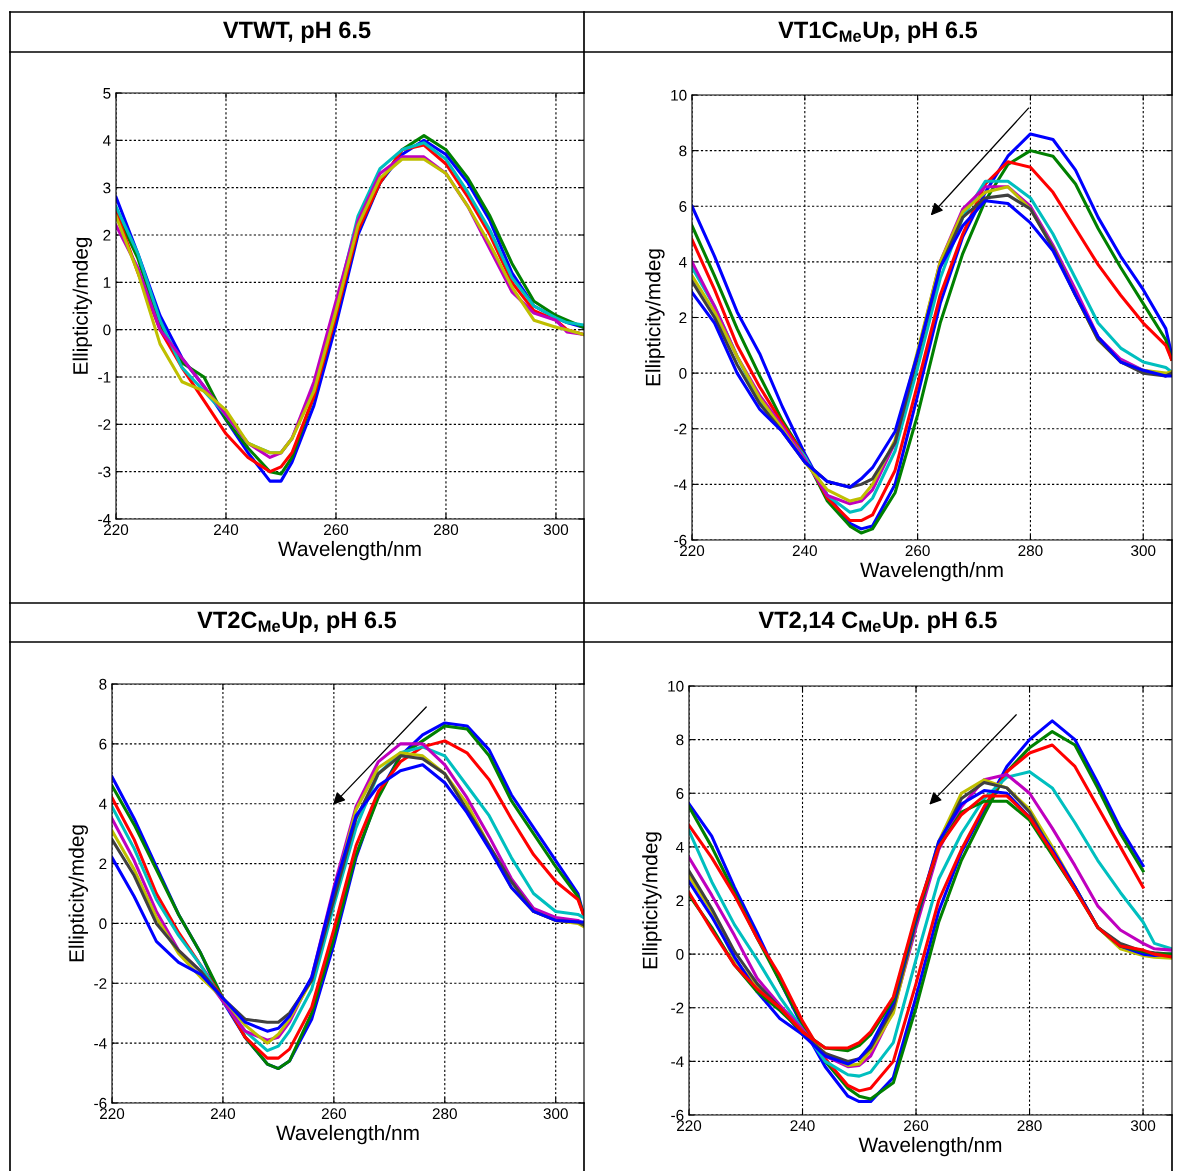 This screenshot has height=1171, width=1186. Describe the element at coordinates (878, 32) in the screenshot. I see `chart-title: VT1C$_{Me}$Up, pH 6.5` at that location.